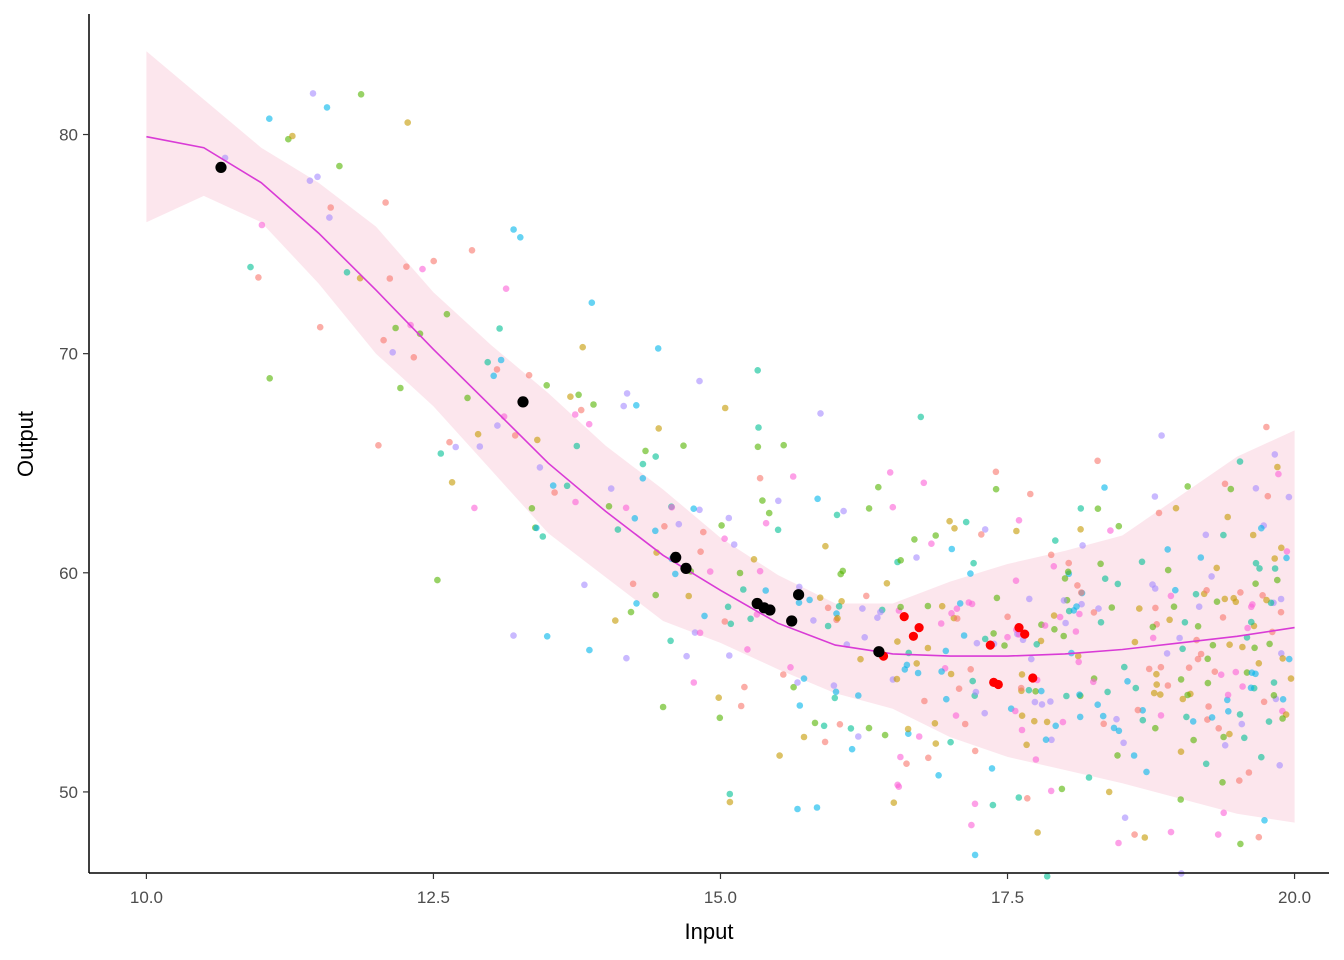 The height and width of the screenshot is (960, 1344). I want to click on x-tick-label: 17.5, so click(1007, 897).